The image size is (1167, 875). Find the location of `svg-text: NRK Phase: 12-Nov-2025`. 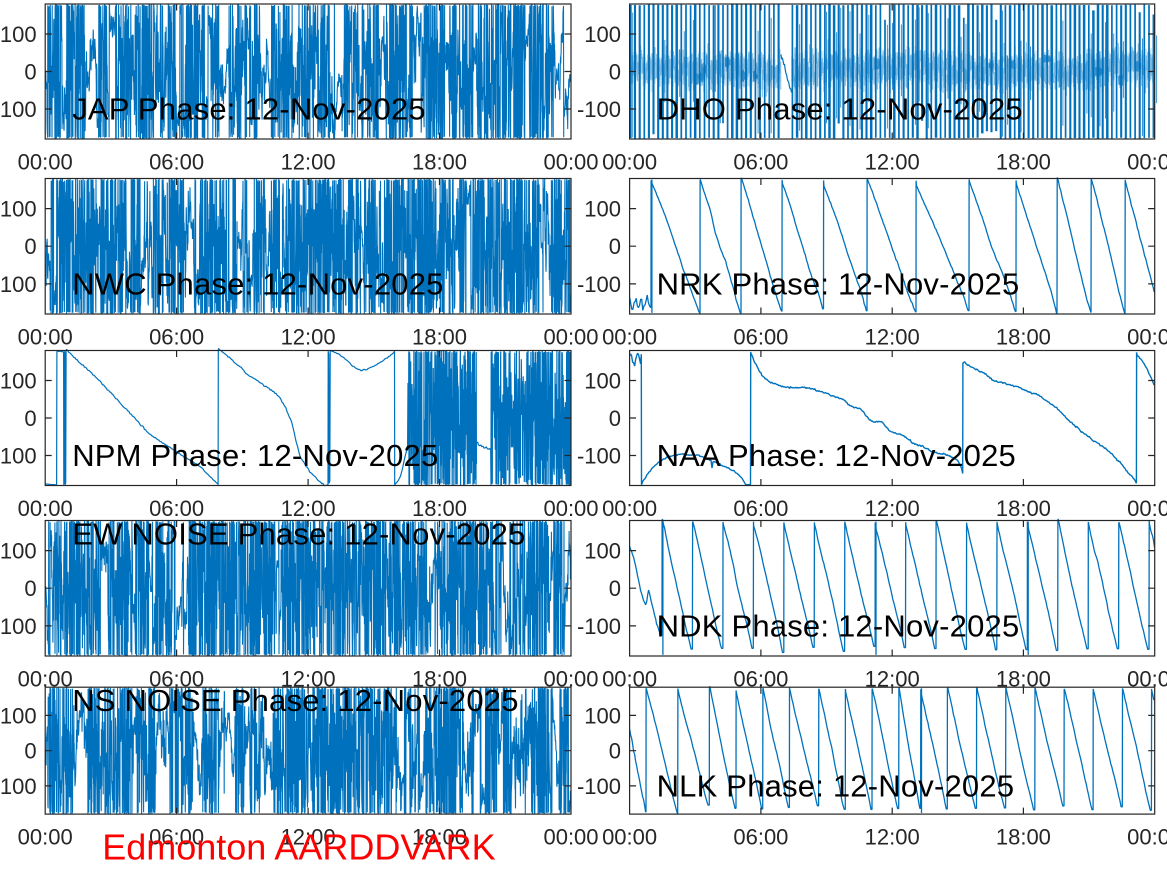

svg-text: NRK Phase: 12-Nov-2025 is located at coordinates (838, 284).